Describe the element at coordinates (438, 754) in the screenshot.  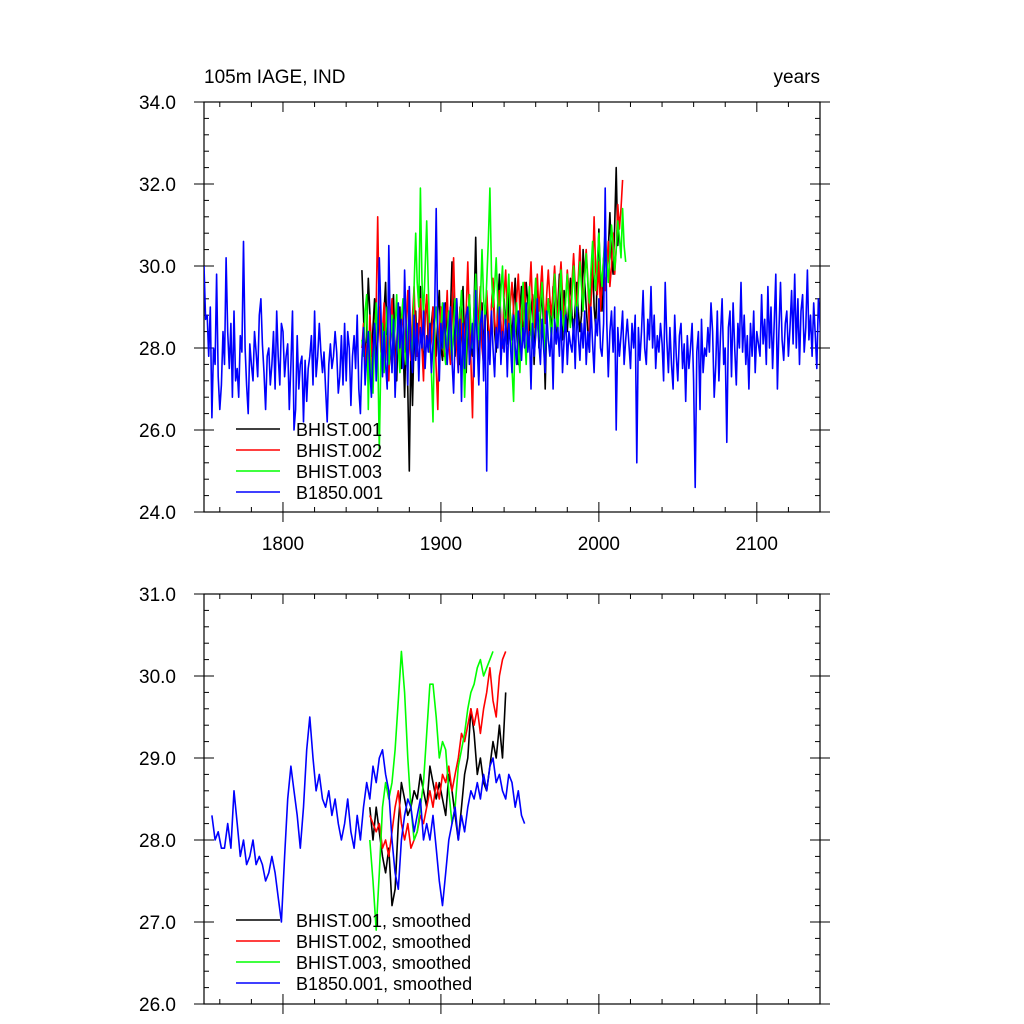
I see `bottom-series-bhist-002-smoothed` at that location.